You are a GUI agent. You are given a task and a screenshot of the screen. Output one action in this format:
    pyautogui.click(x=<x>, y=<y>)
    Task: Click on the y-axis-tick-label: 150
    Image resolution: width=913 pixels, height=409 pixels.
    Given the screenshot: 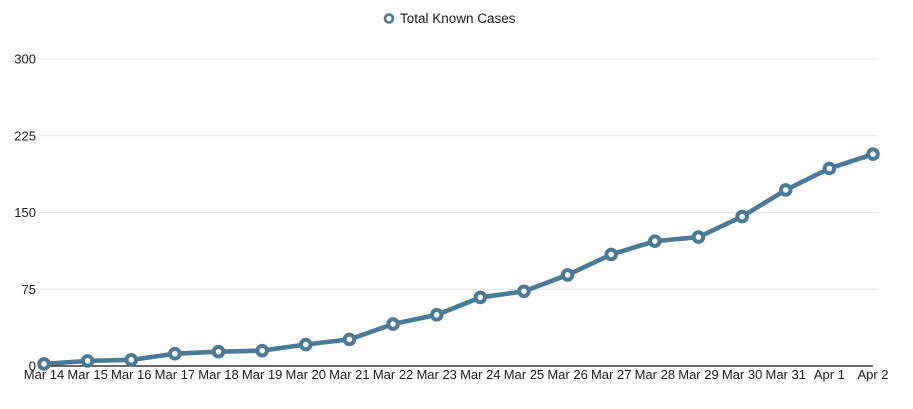 What is the action you would take?
    pyautogui.click(x=25, y=212)
    